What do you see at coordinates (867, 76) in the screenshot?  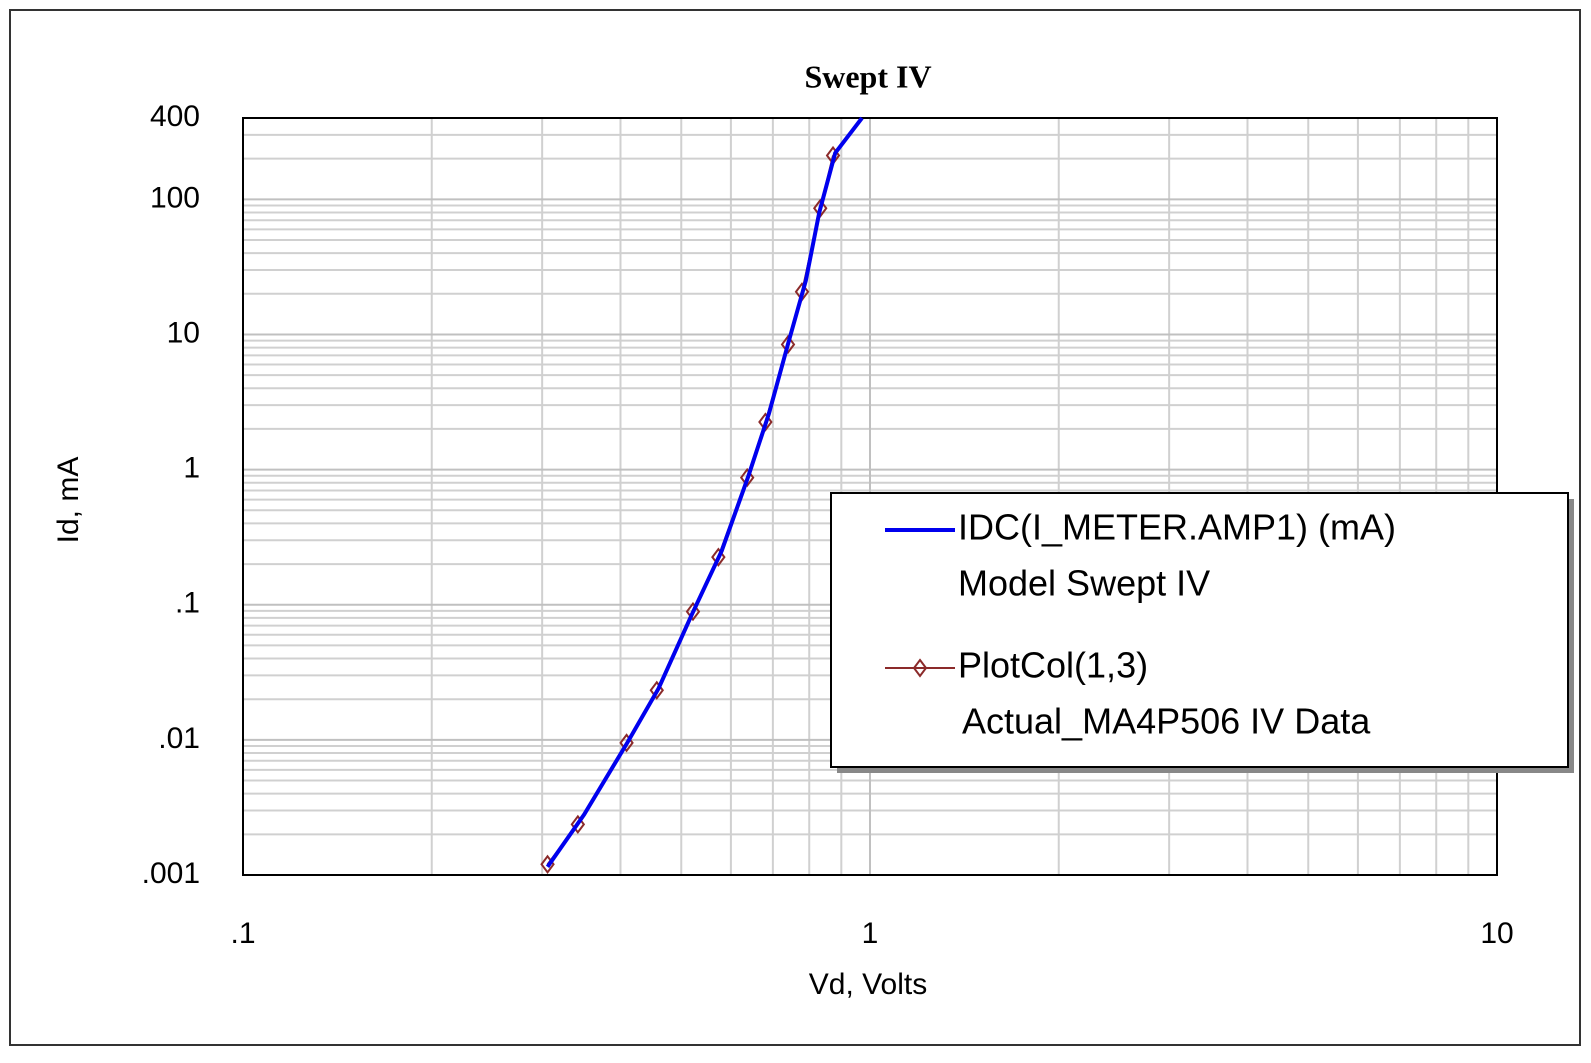 I see `chart-title: Swept IV` at bounding box center [867, 76].